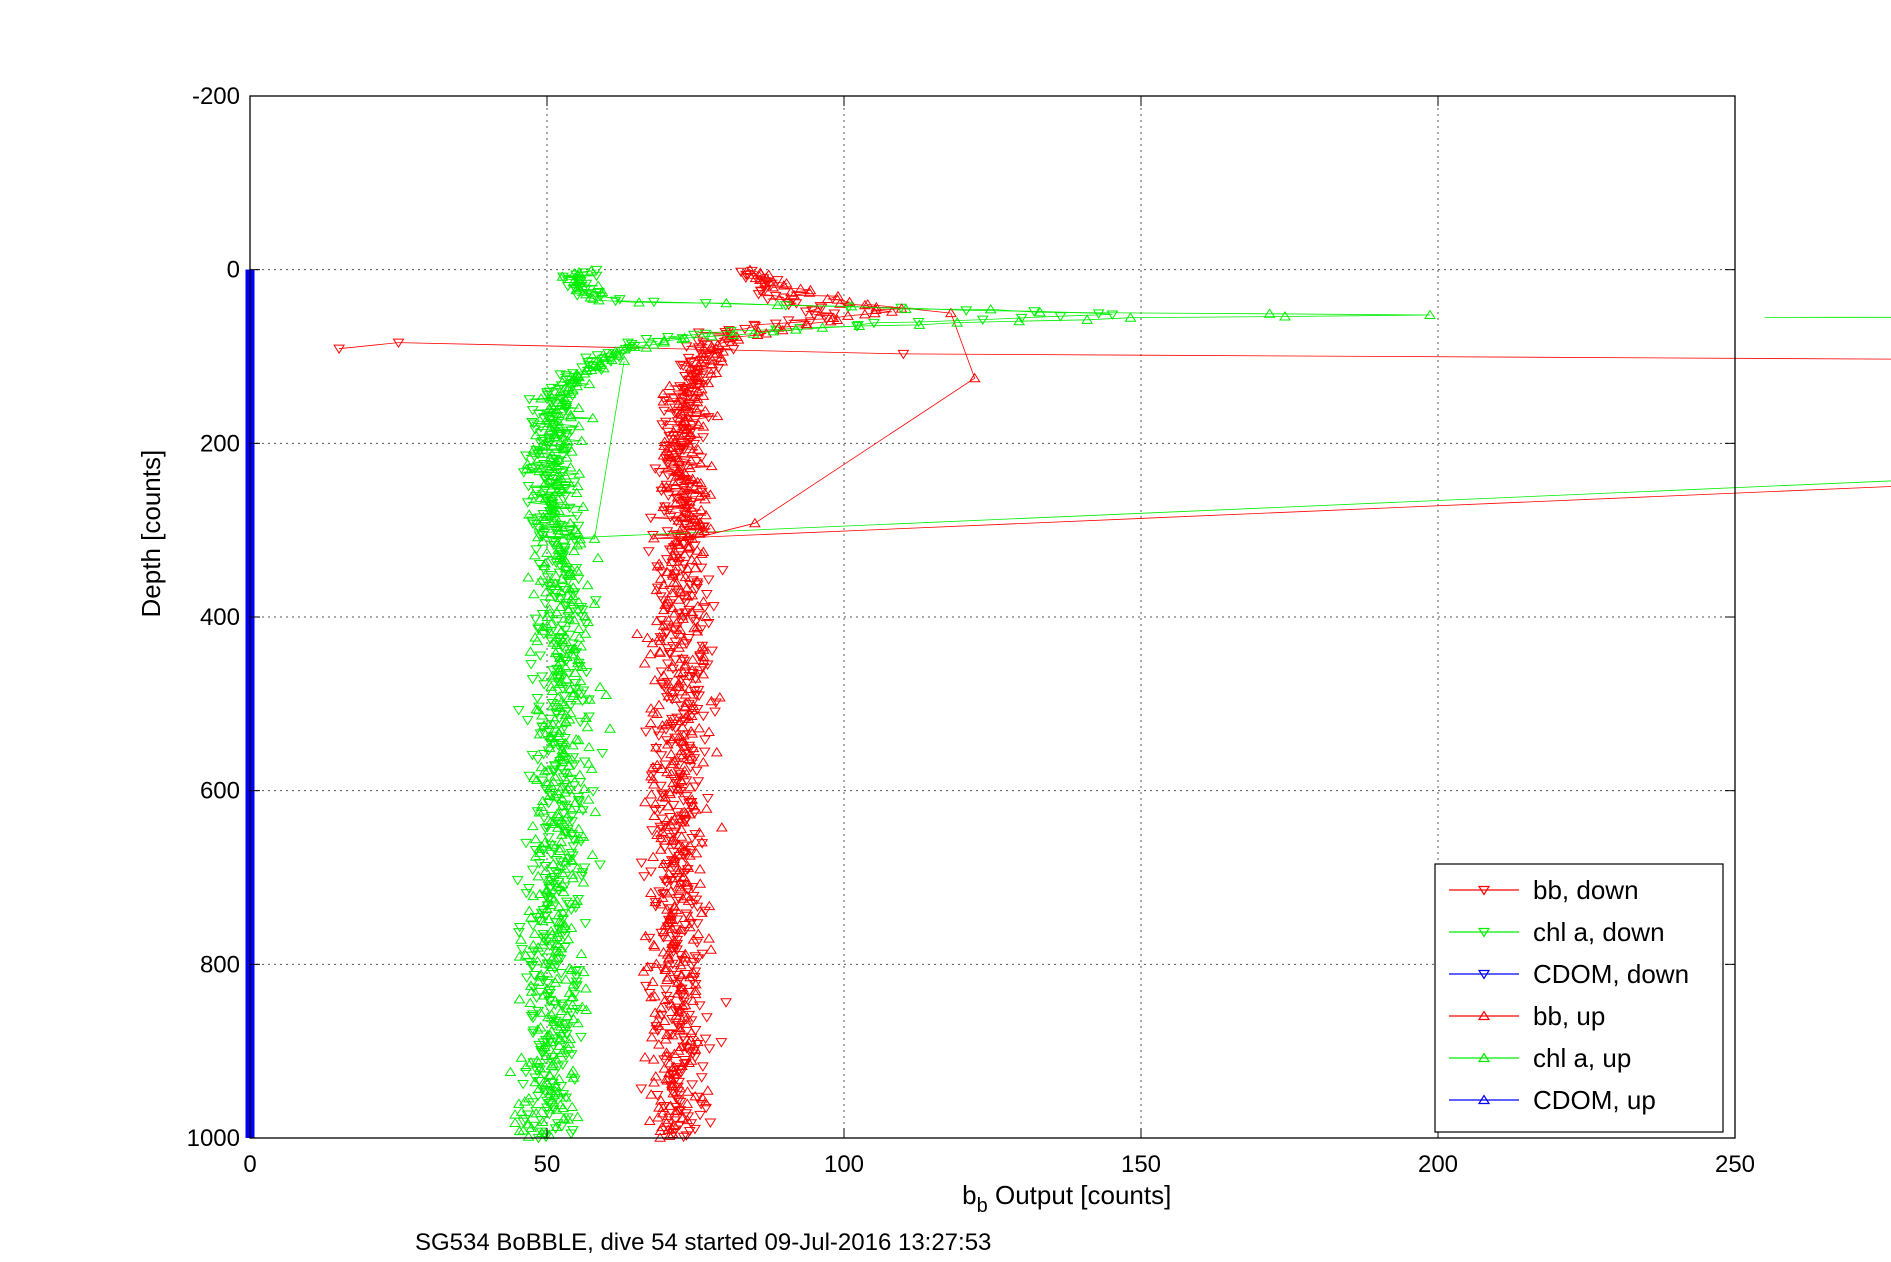 Image resolution: width=1891 pixels, height=1262 pixels. What do you see at coordinates (1569, 1016) in the screenshot?
I see `legend-label: bb, up` at bounding box center [1569, 1016].